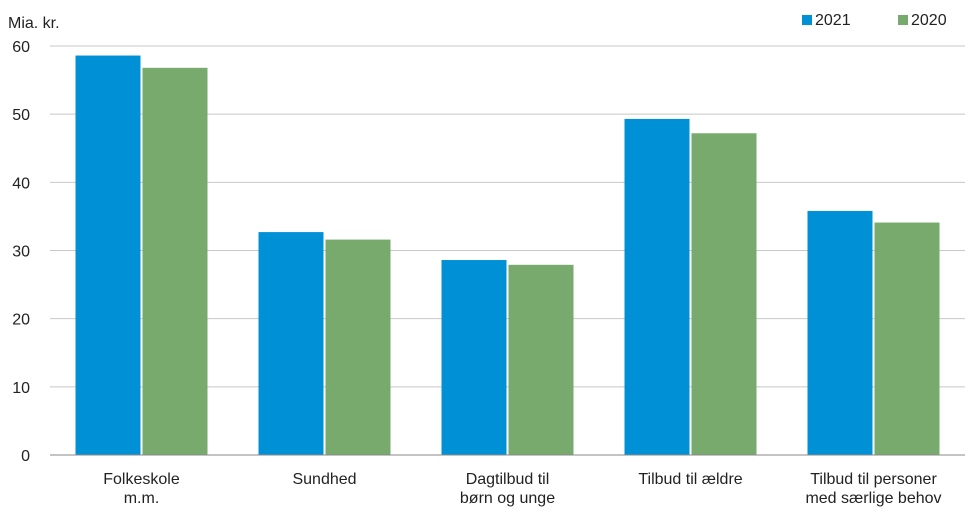 This screenshot has height=513, width=968. I want to click on y-tick-label: 50, so click(21, 115).